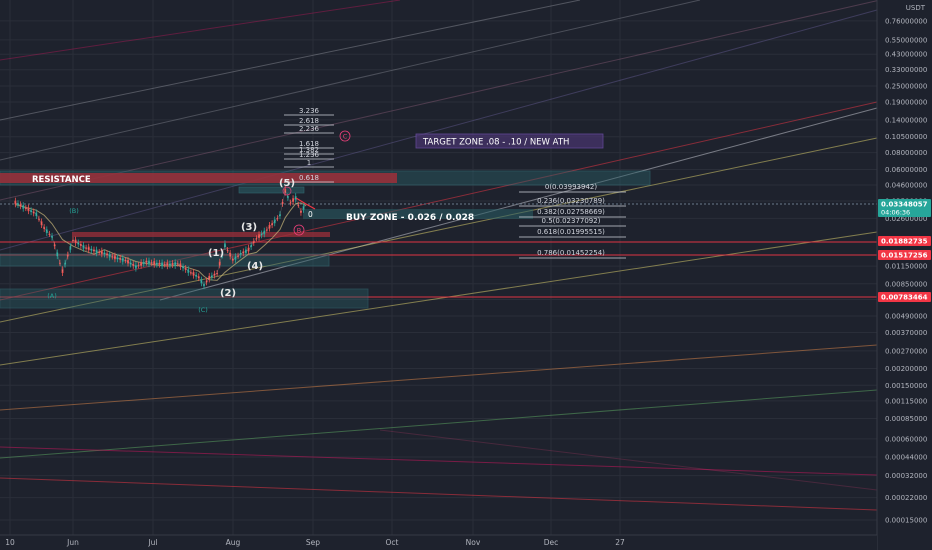  I want to click on fib-lower-label: 0.786(0.01452254), so click(571, 253).